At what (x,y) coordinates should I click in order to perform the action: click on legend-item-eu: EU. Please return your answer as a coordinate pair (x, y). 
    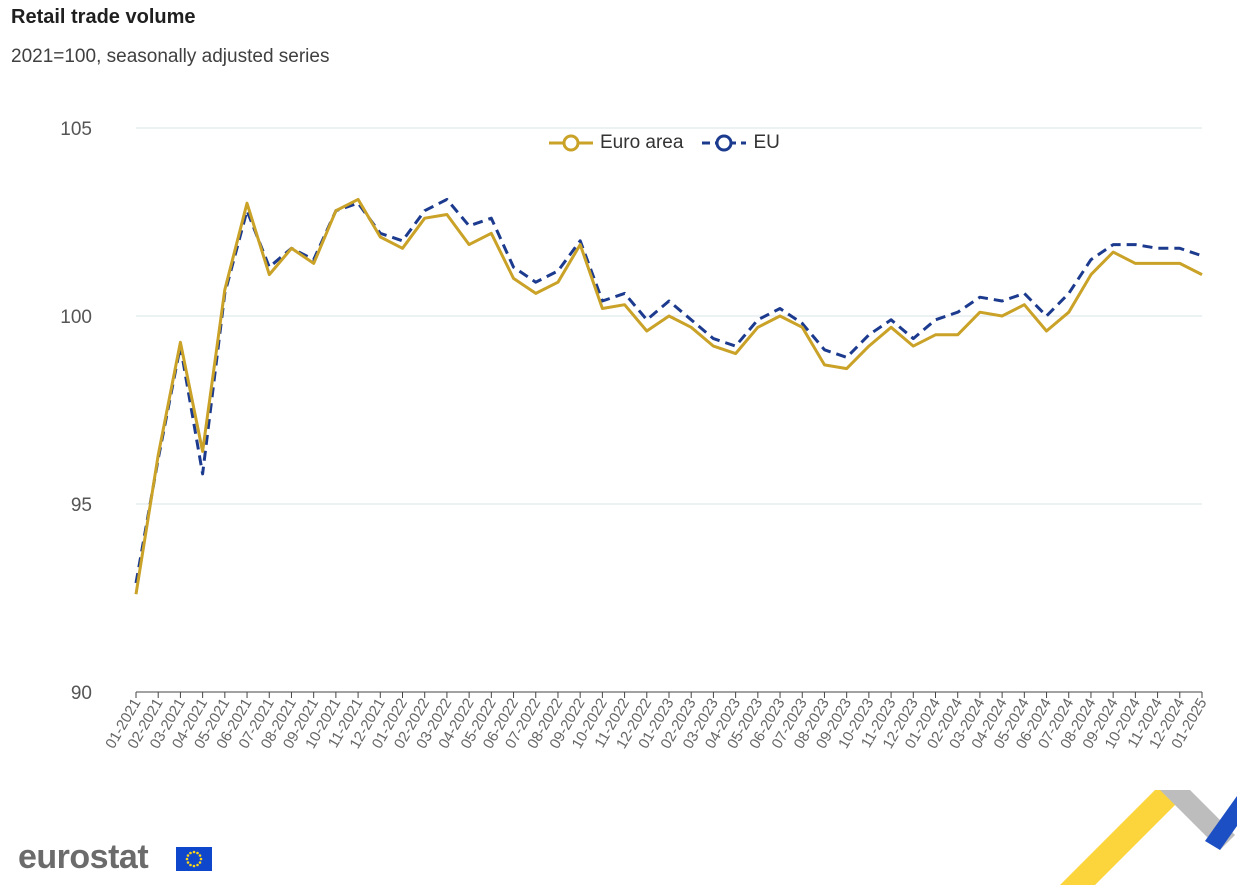
    Looking at the image, I should click on (740, 143).